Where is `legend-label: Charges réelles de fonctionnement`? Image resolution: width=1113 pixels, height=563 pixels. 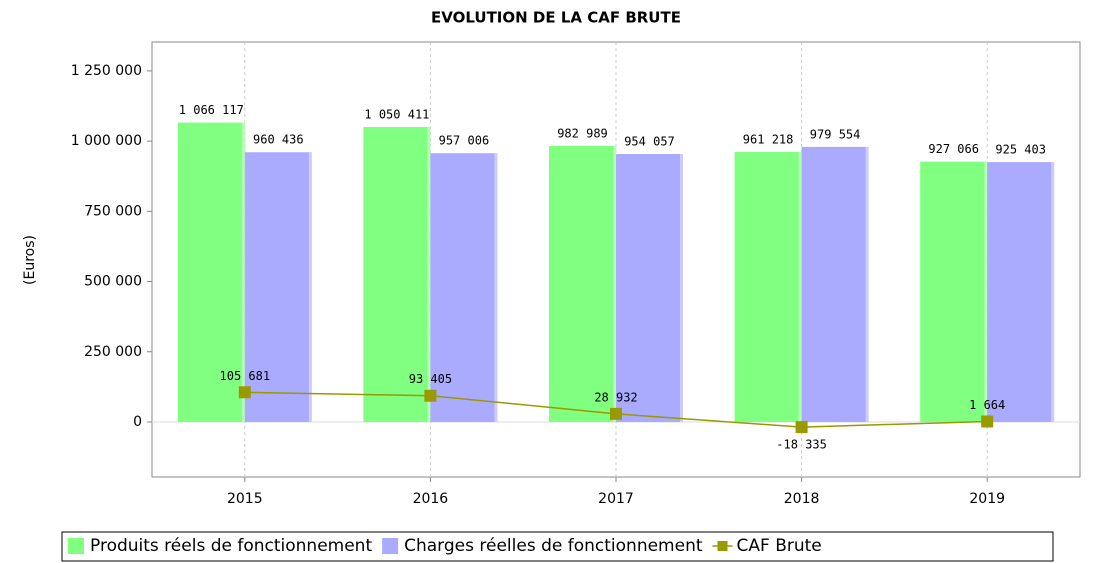 legend-label: Charges réelles de fonctionnement is located at coordinates (553, 546).